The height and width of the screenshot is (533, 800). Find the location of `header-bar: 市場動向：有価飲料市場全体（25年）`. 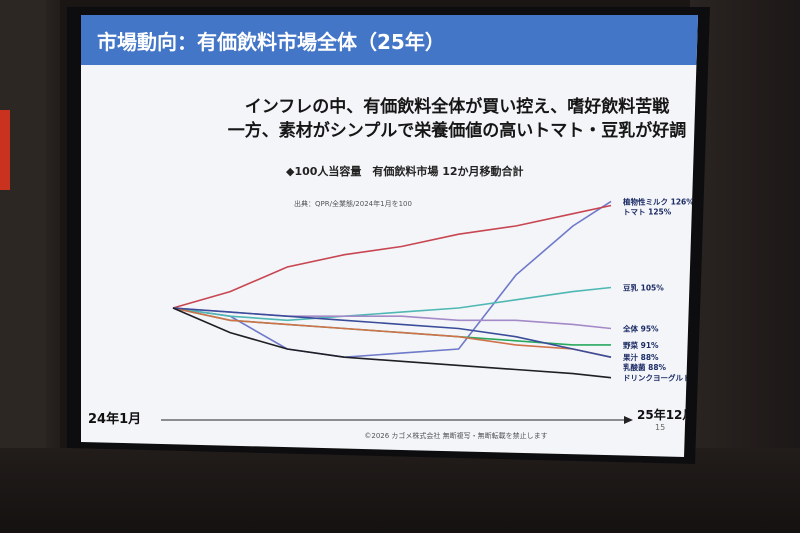

header-bar: 市場動向：有価飲料市場全体（25年） is located at coordinates (389, 40).